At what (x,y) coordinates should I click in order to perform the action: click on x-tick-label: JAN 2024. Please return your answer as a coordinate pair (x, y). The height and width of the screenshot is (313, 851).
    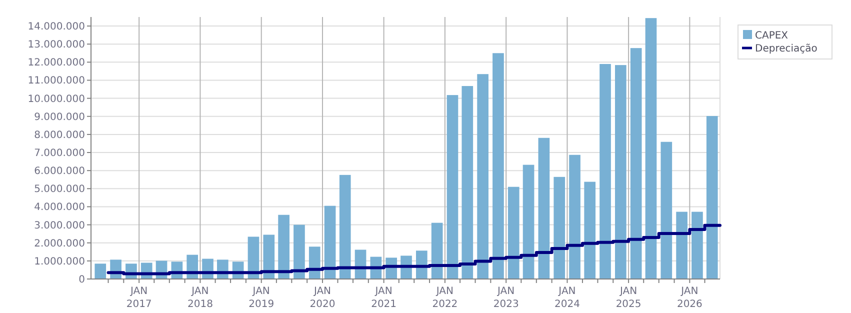
    Looking at the image, I should click on (567, 298).